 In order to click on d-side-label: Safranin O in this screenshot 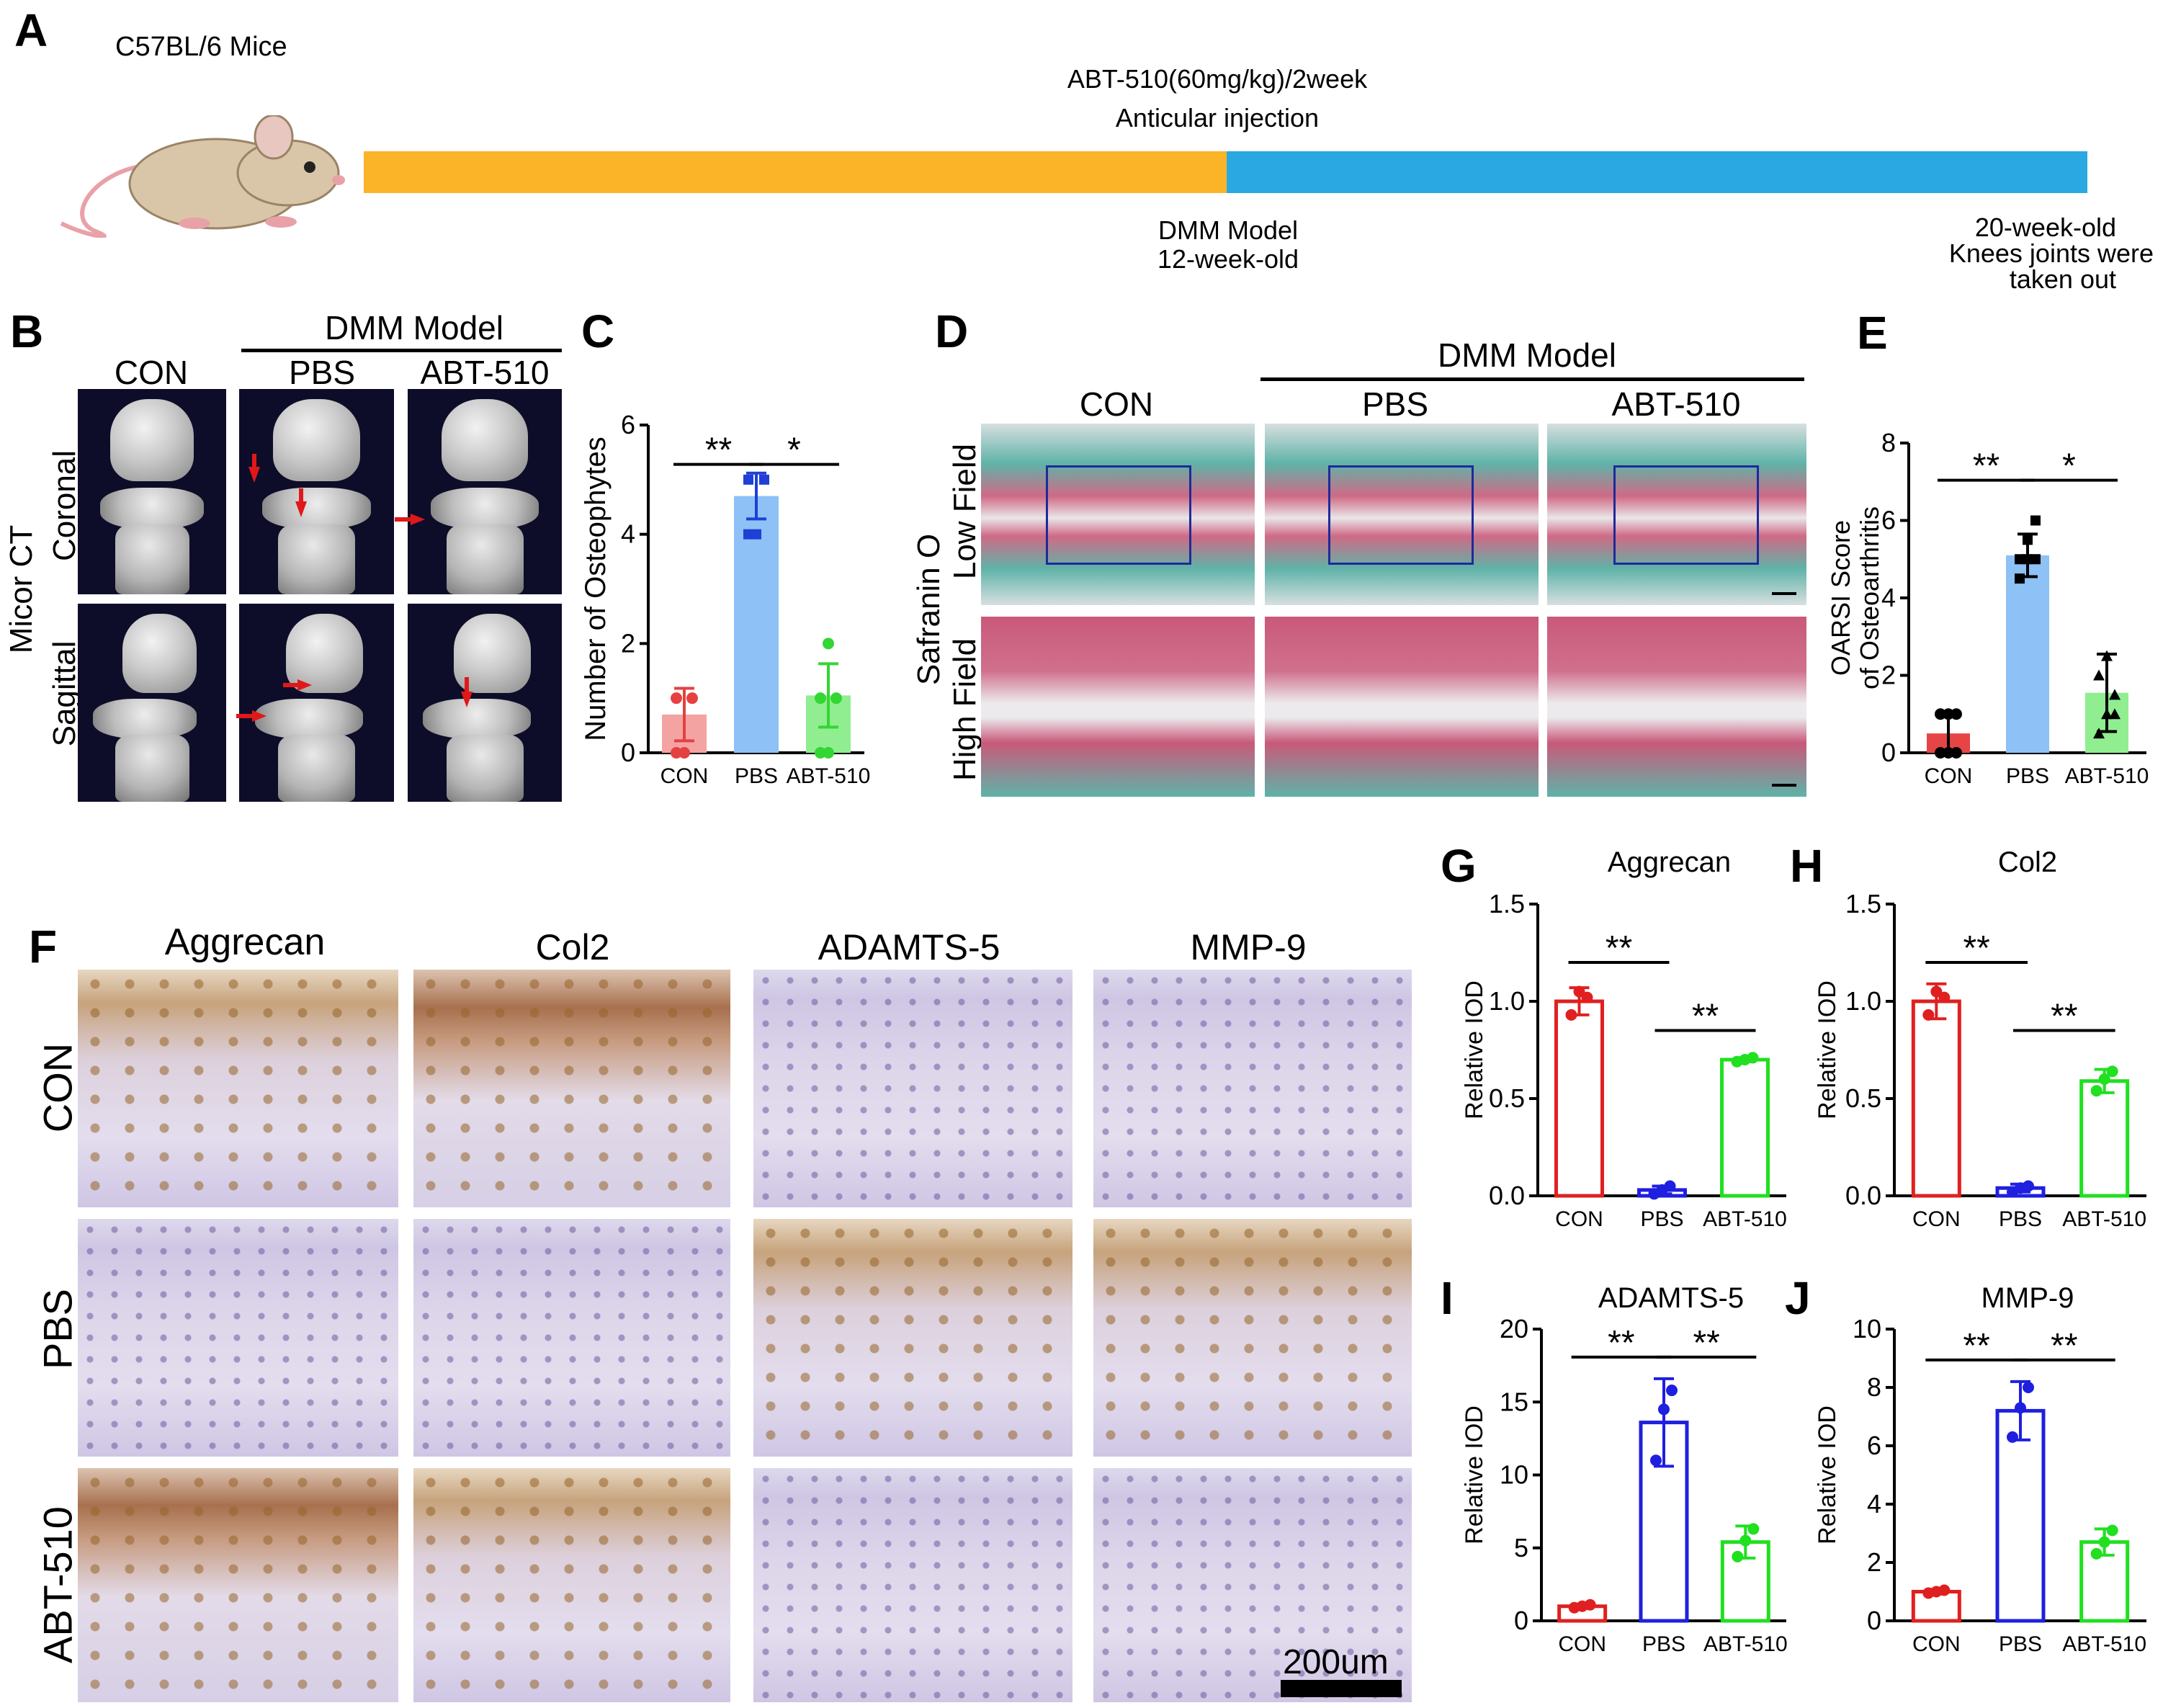, I will do `click(929, 609)`.